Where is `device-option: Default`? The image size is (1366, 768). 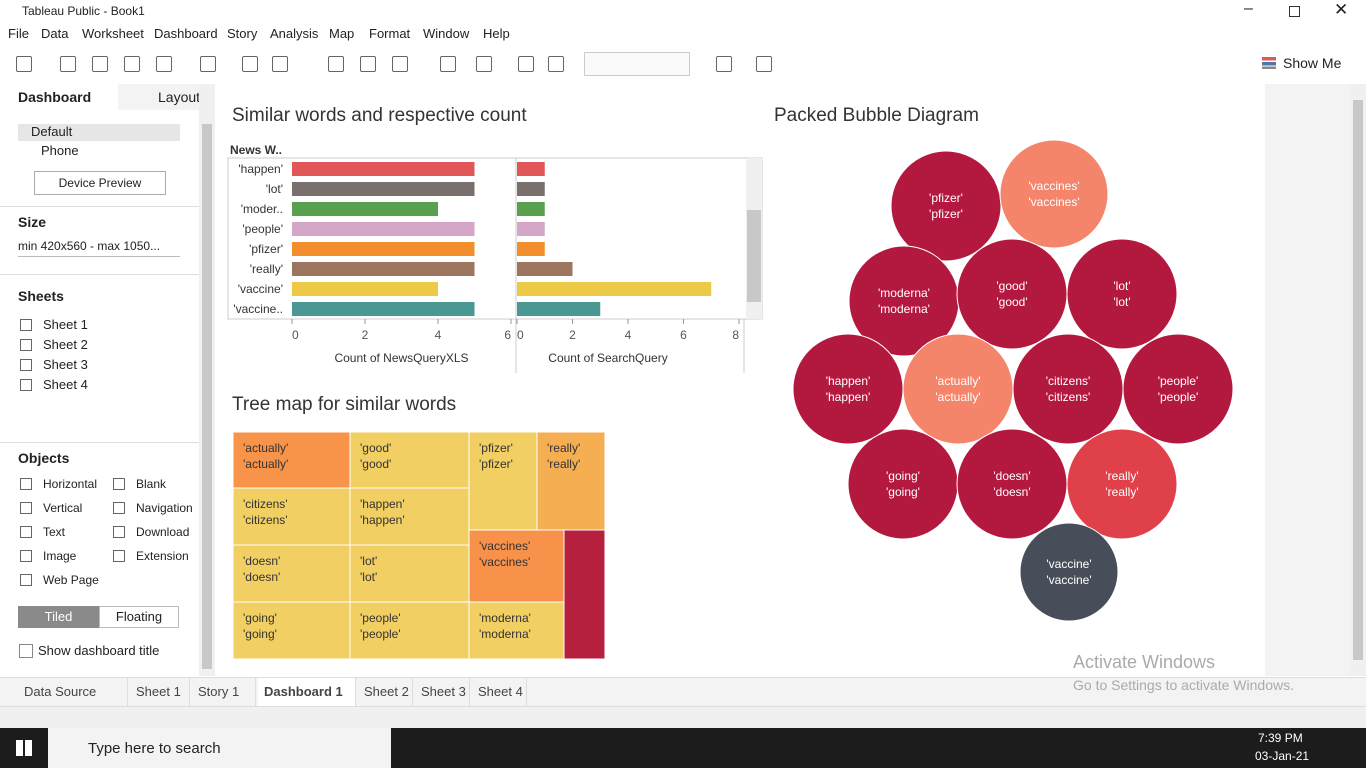
device-option: Default is located at coordinates (99, 132).